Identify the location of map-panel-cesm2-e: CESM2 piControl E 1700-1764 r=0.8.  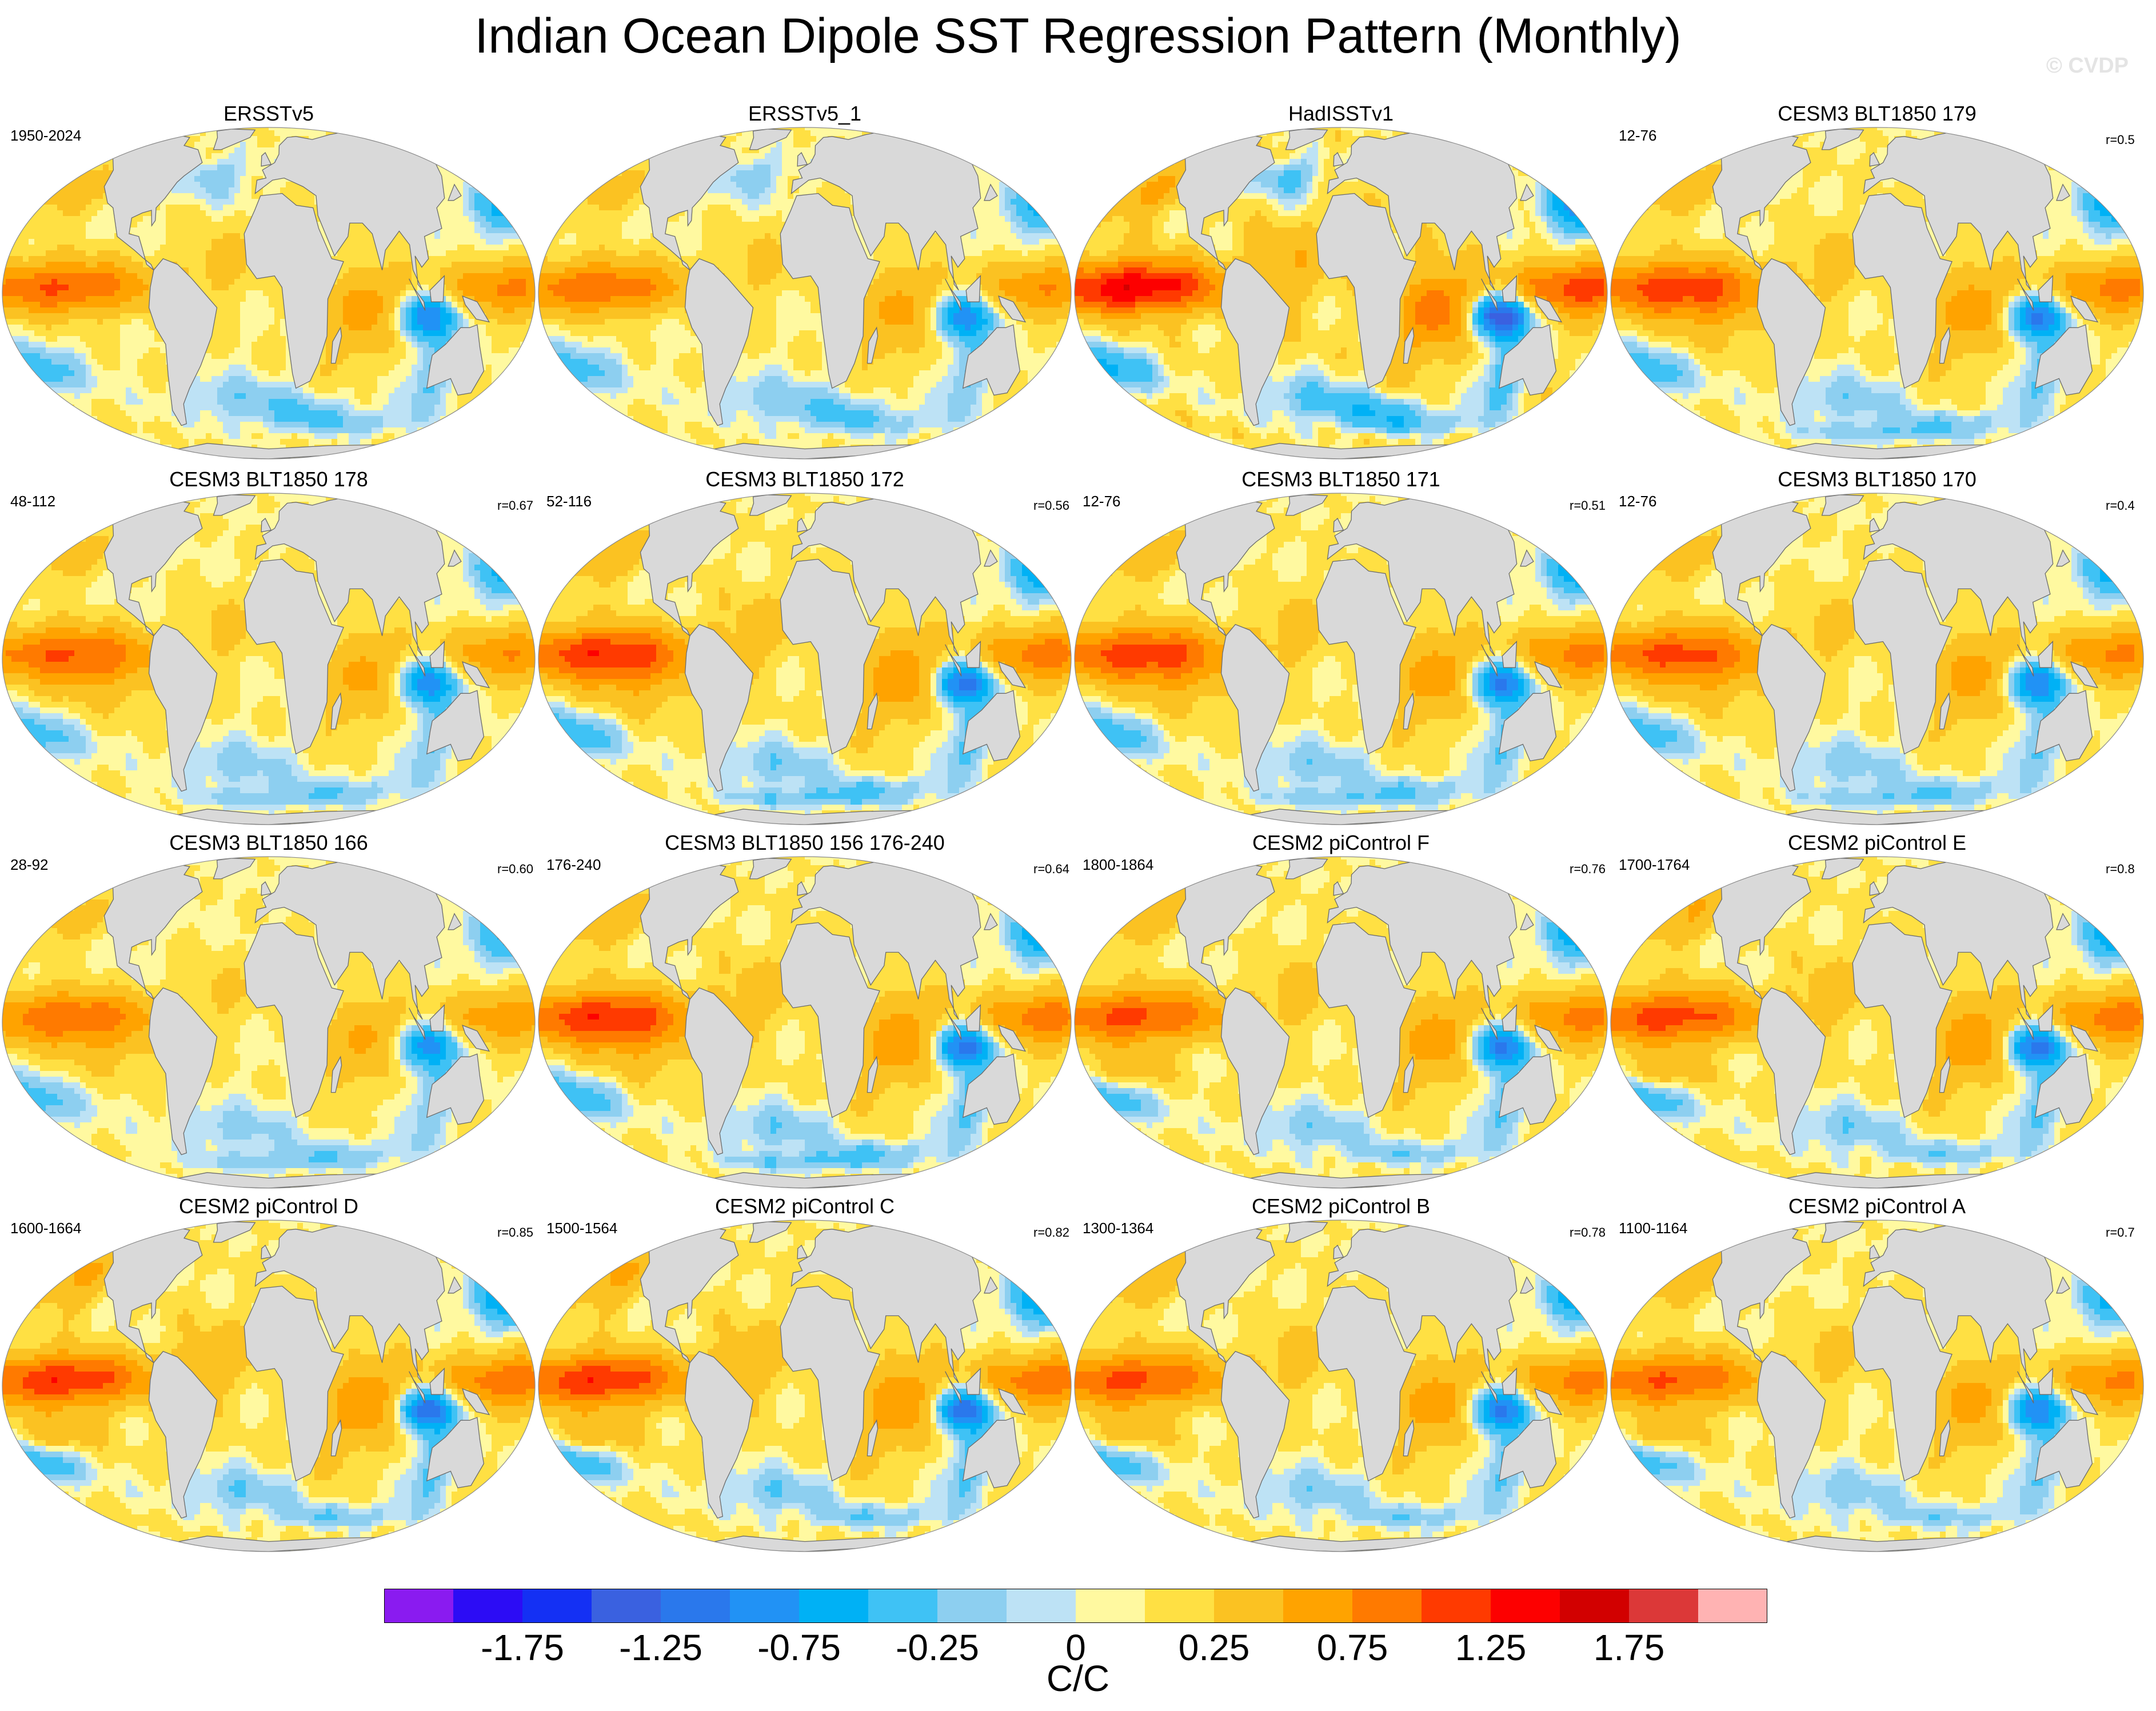
(1877, 1014).